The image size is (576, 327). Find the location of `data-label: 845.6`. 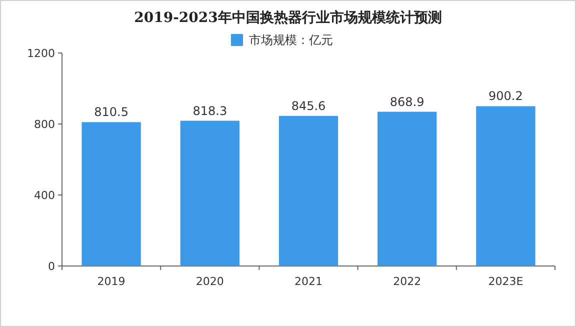

data-label: 845.6 is located at coordinates (308, 105).